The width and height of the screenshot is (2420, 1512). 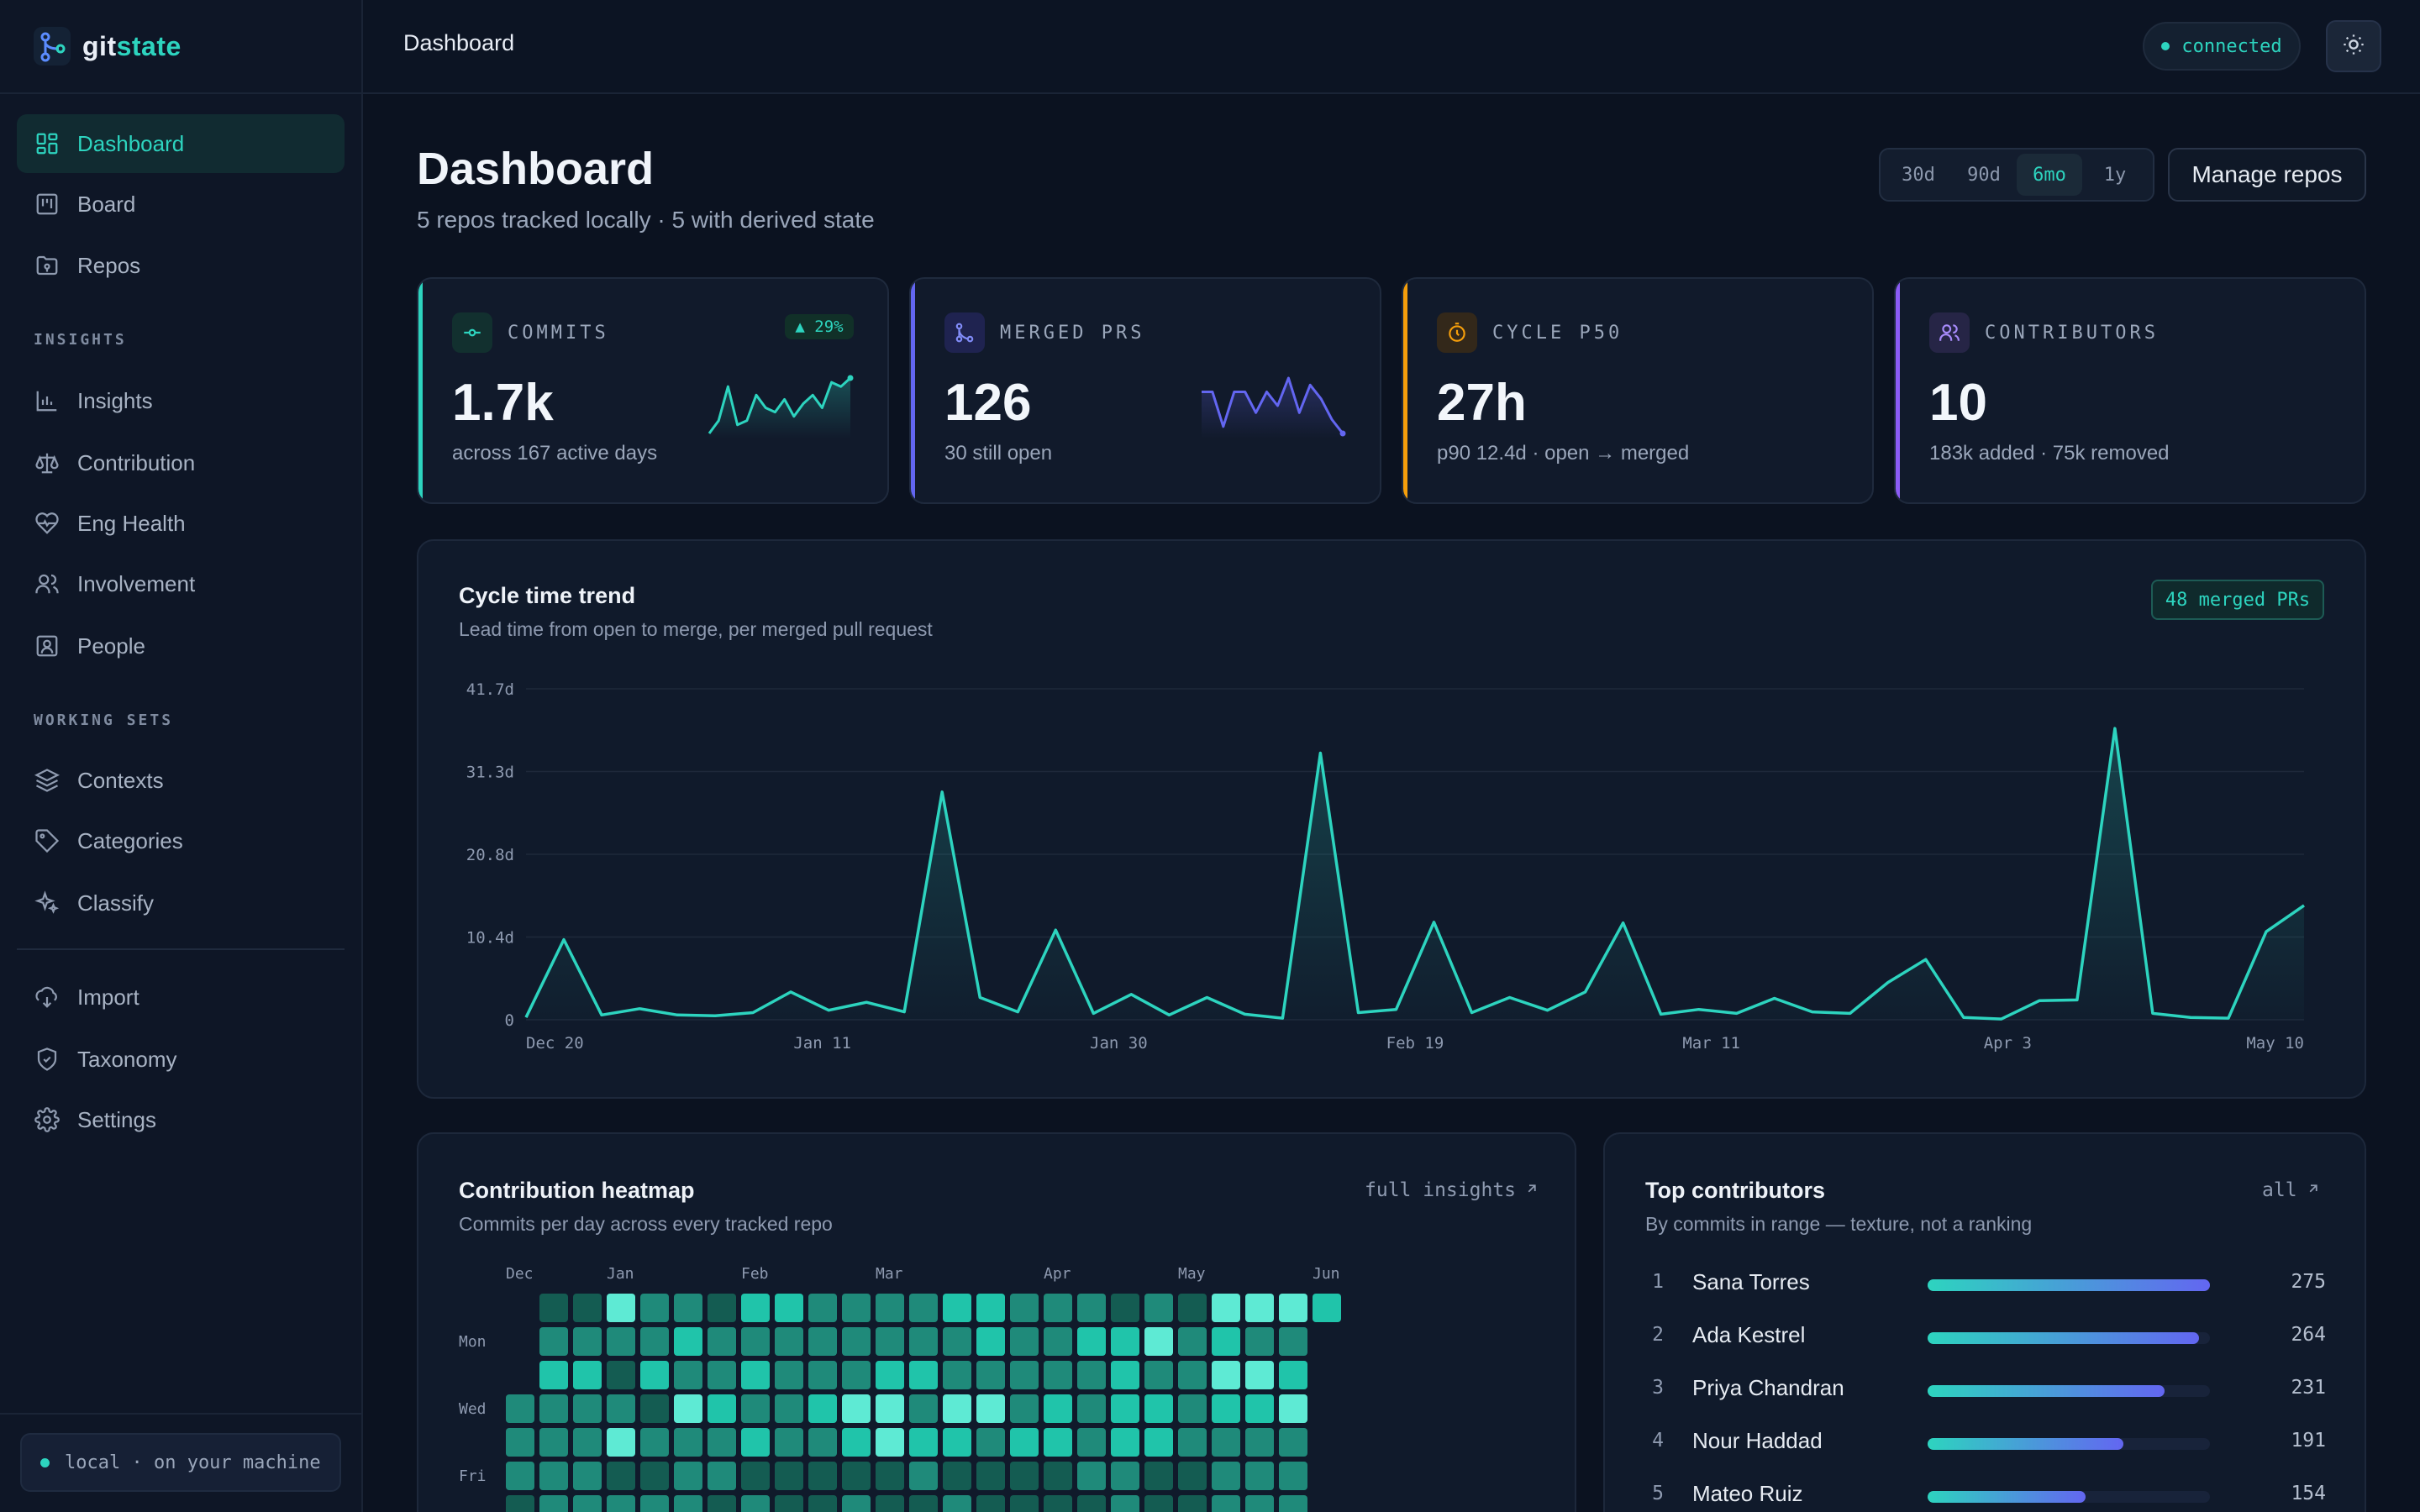 I want to click on users-icon, so click(x=1949, y=332).